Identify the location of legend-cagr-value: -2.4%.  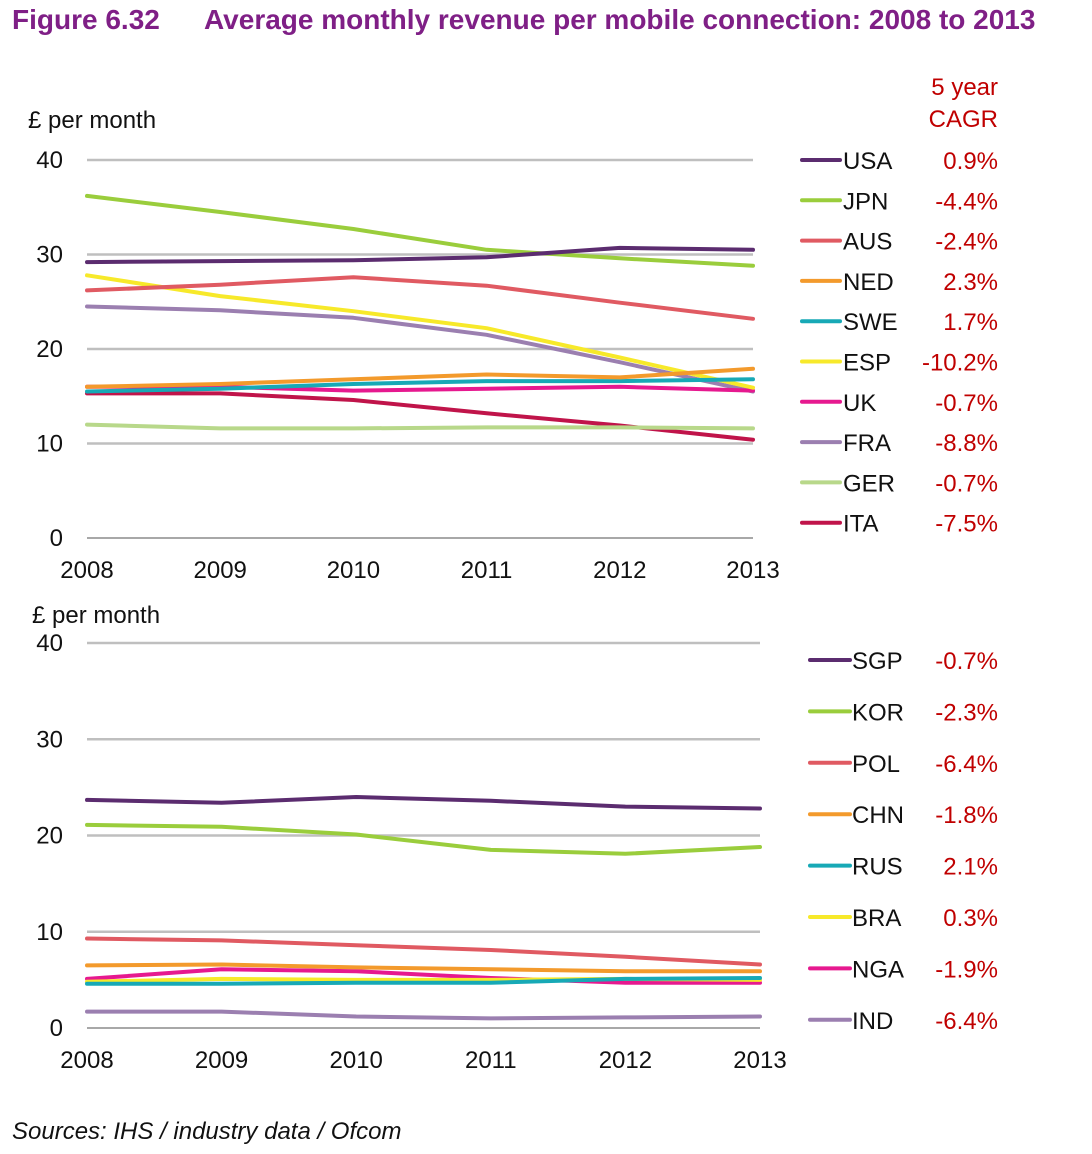
(966, 242).